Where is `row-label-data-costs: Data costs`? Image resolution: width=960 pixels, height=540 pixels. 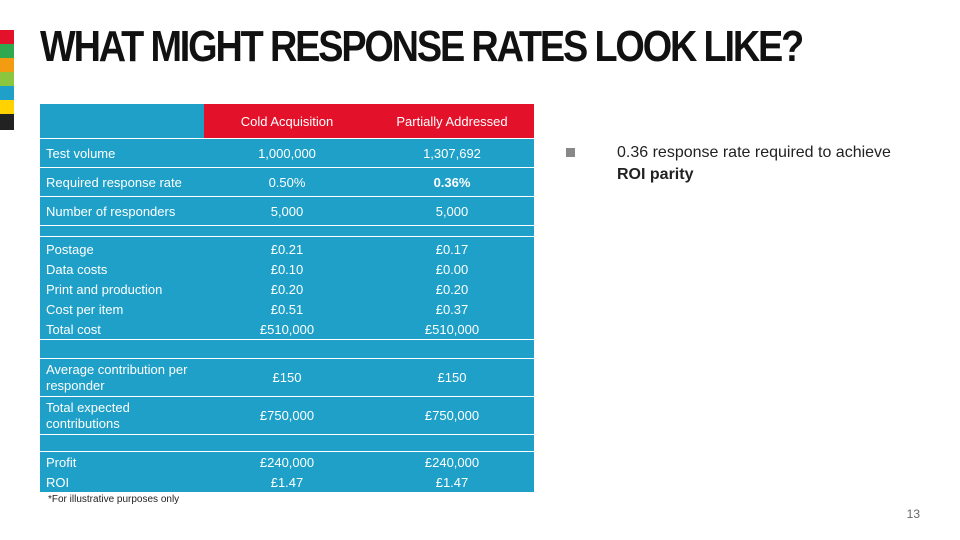
row-label-data-costs: Data costs is located at coordinates (77, 269).